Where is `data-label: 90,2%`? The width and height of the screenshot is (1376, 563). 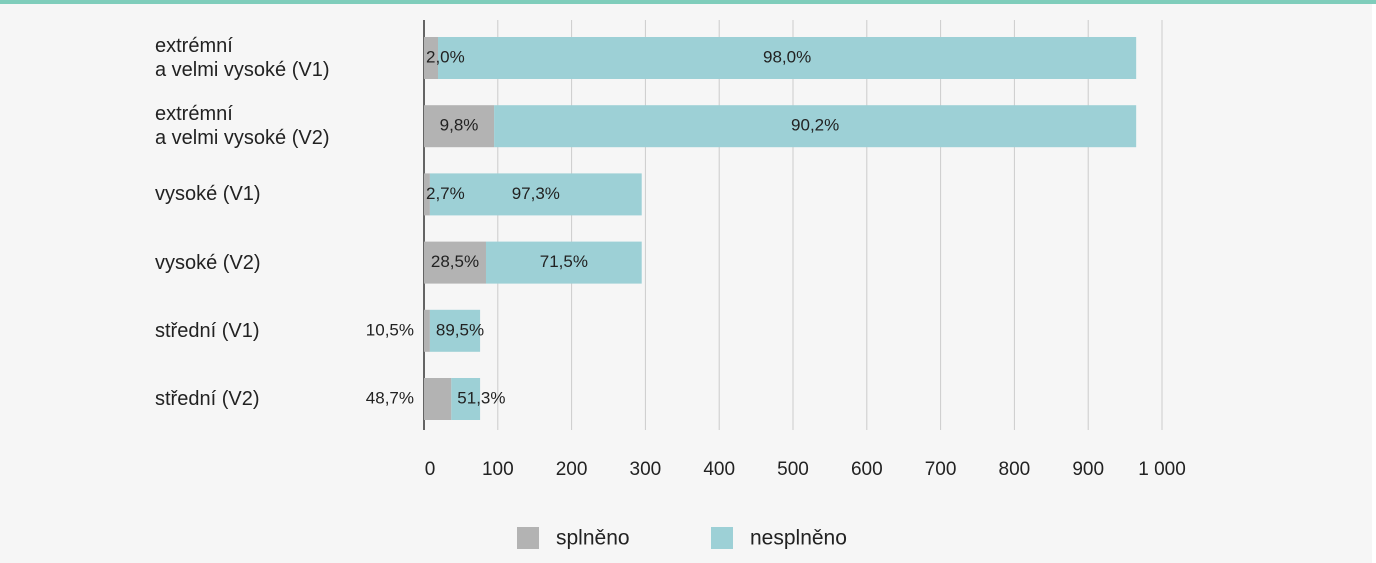
data-label: 90,2% is located at coordinates (815, 125).